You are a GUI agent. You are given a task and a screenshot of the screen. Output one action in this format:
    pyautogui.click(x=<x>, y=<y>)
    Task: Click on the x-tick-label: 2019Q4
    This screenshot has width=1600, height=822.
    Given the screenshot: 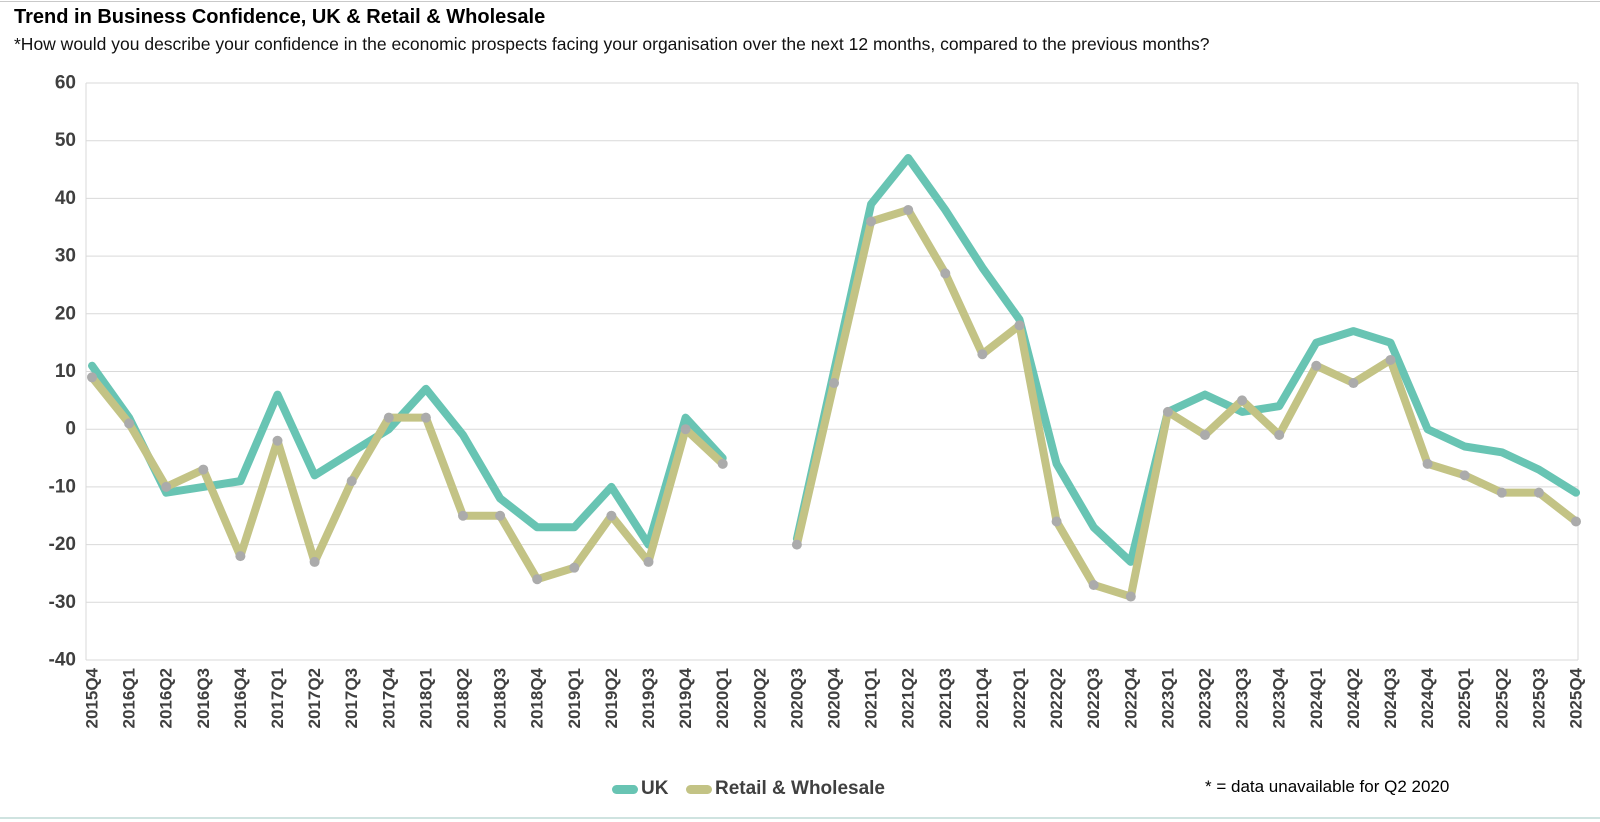 What is the action you would take?
    pyautogui.click(x=685, y=697)
    